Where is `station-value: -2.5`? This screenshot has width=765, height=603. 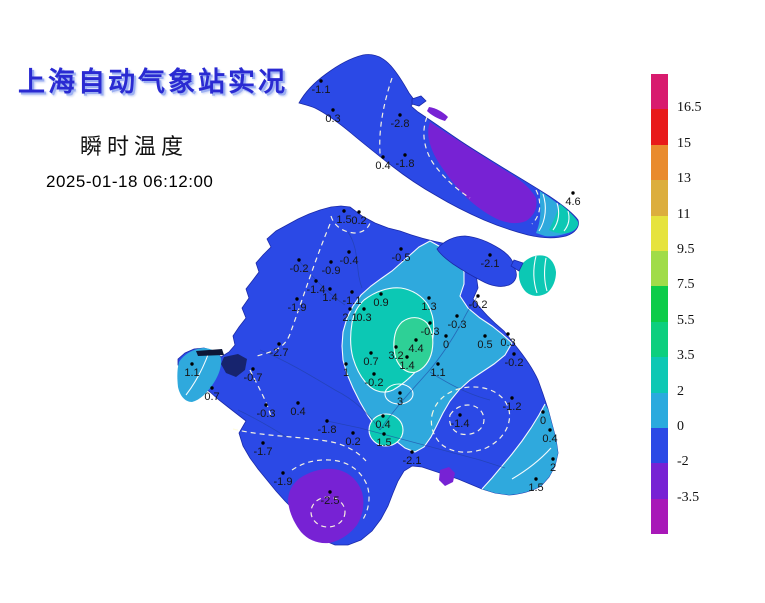
station-value: -2.5 is located at coordinates (330, 501).